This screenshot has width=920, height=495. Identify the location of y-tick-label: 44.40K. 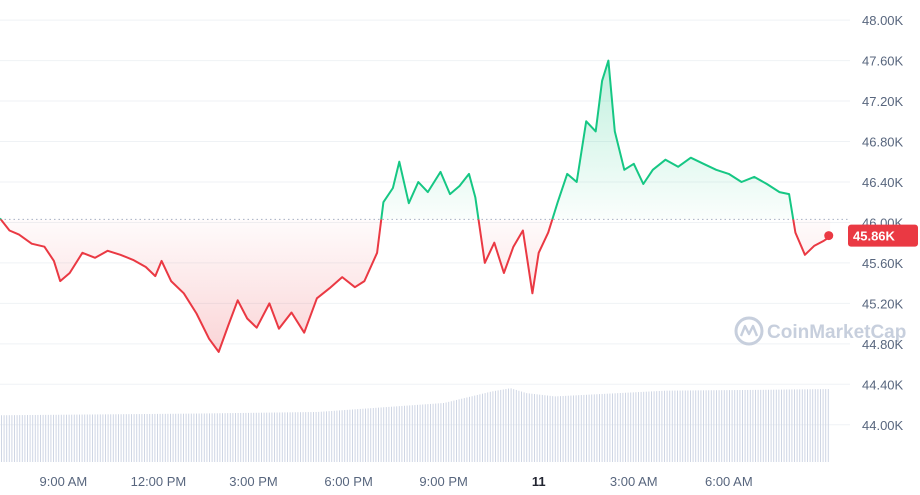
(883, 384).